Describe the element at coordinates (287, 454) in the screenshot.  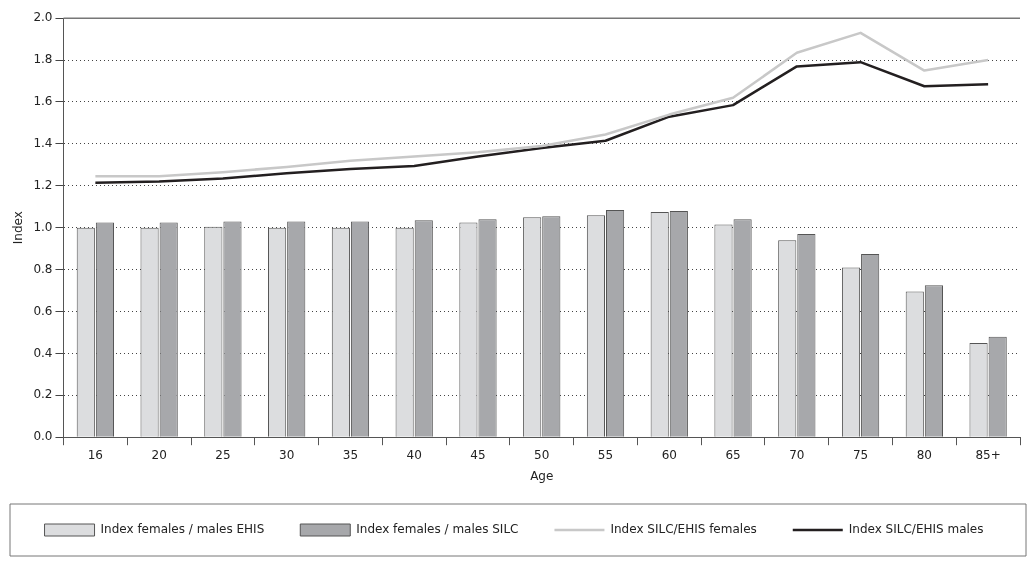
I see `x-tick-label: 30` at that location.